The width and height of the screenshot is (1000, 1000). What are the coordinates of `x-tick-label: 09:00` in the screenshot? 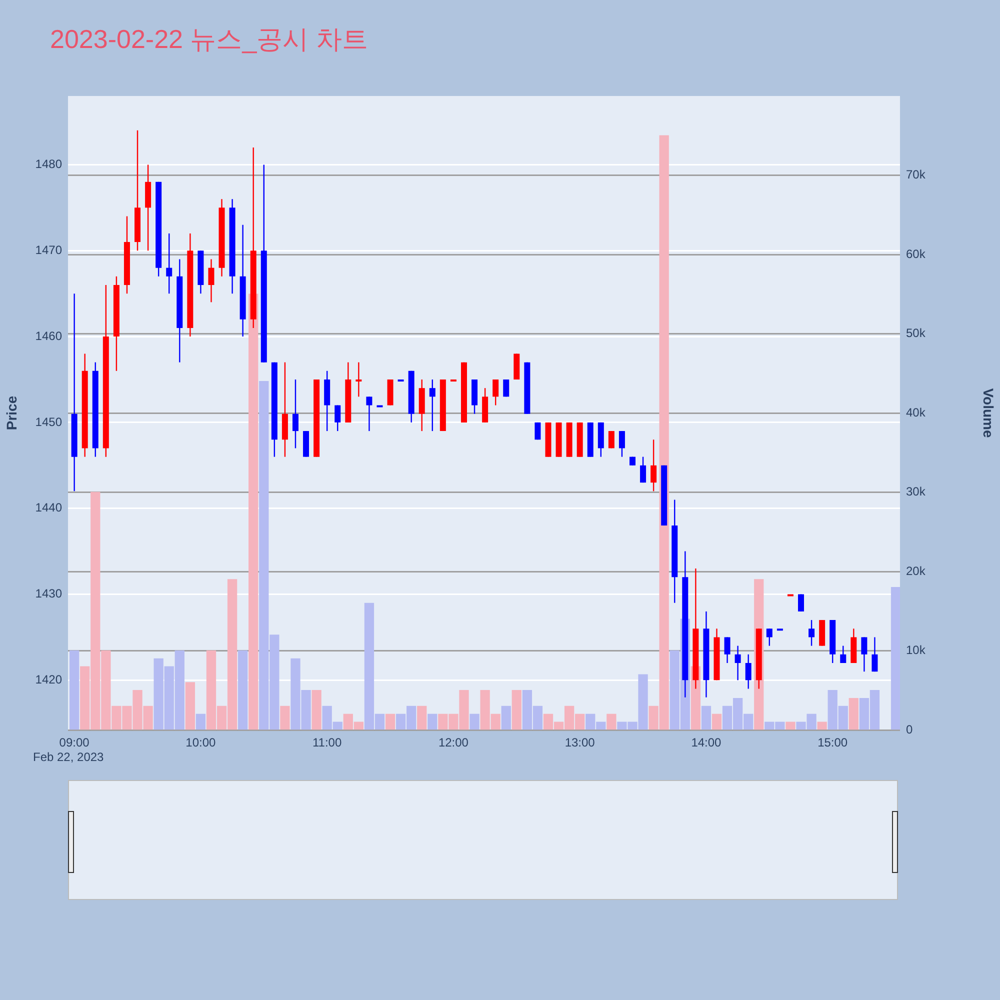 It's located at (74, 743).